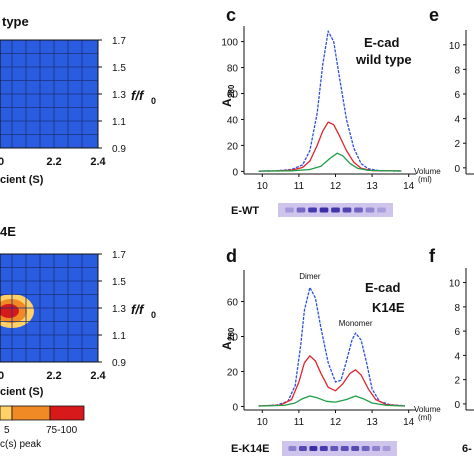 The width and height of the screenshot is (474, 474). I want to click on panel-c-ylabel: A 280, so click(228, 95).